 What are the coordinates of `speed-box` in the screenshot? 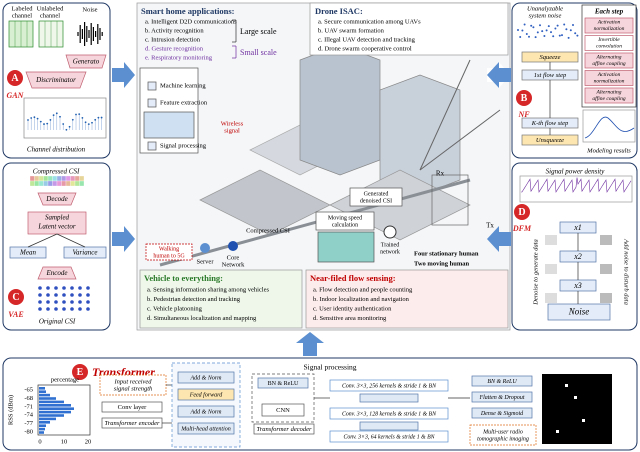 It's located at (345, 221).